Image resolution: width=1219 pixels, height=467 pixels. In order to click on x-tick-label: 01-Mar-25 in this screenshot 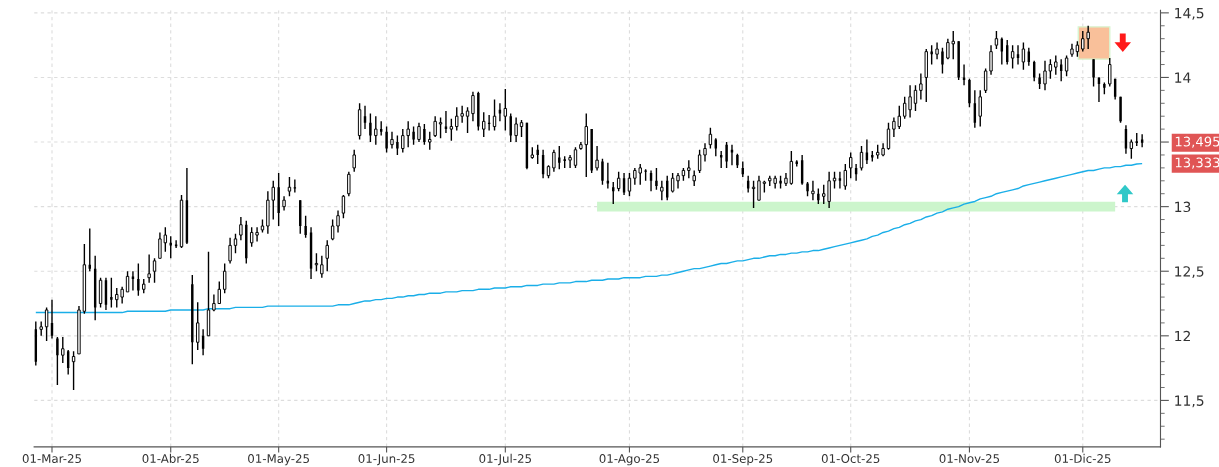, I will do `click(52, 458)`.